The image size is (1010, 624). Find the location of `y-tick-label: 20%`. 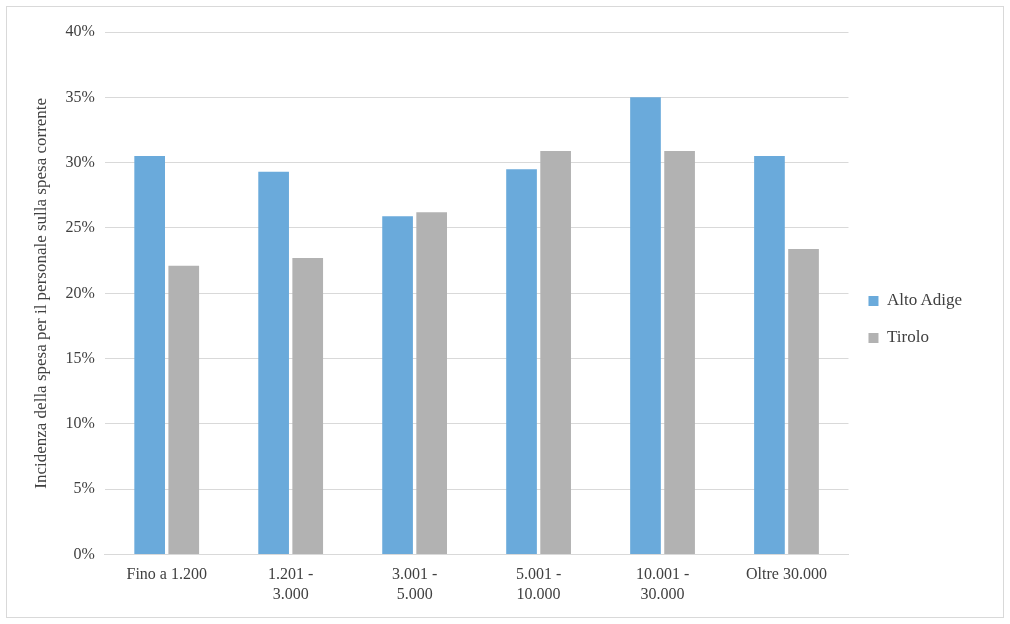

y-tick-label: 20% is located at coordinates (80, 292).